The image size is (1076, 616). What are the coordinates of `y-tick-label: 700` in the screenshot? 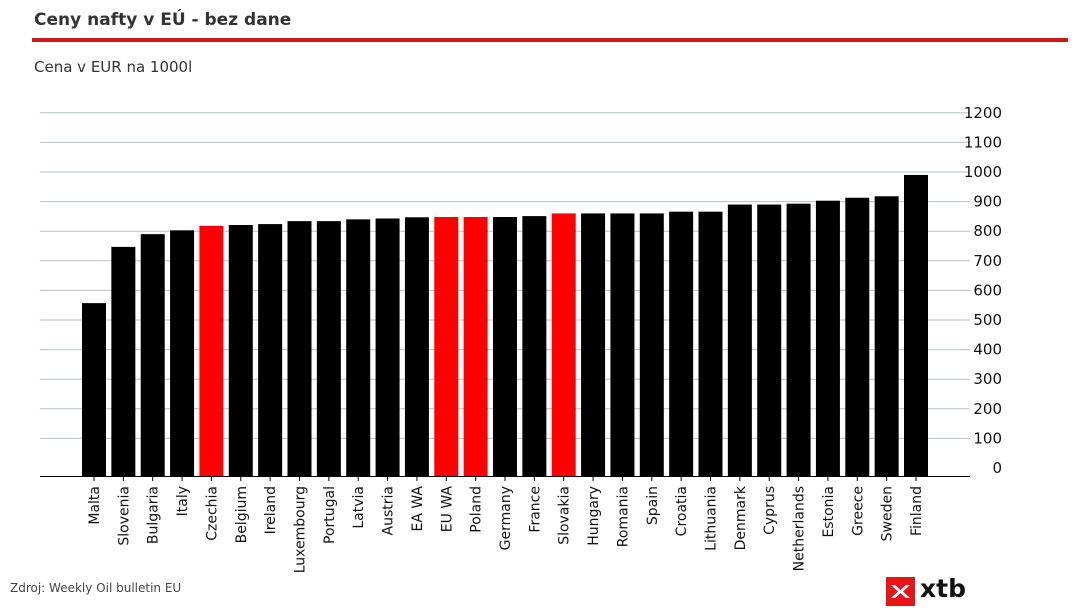 It's located at (987, 261).